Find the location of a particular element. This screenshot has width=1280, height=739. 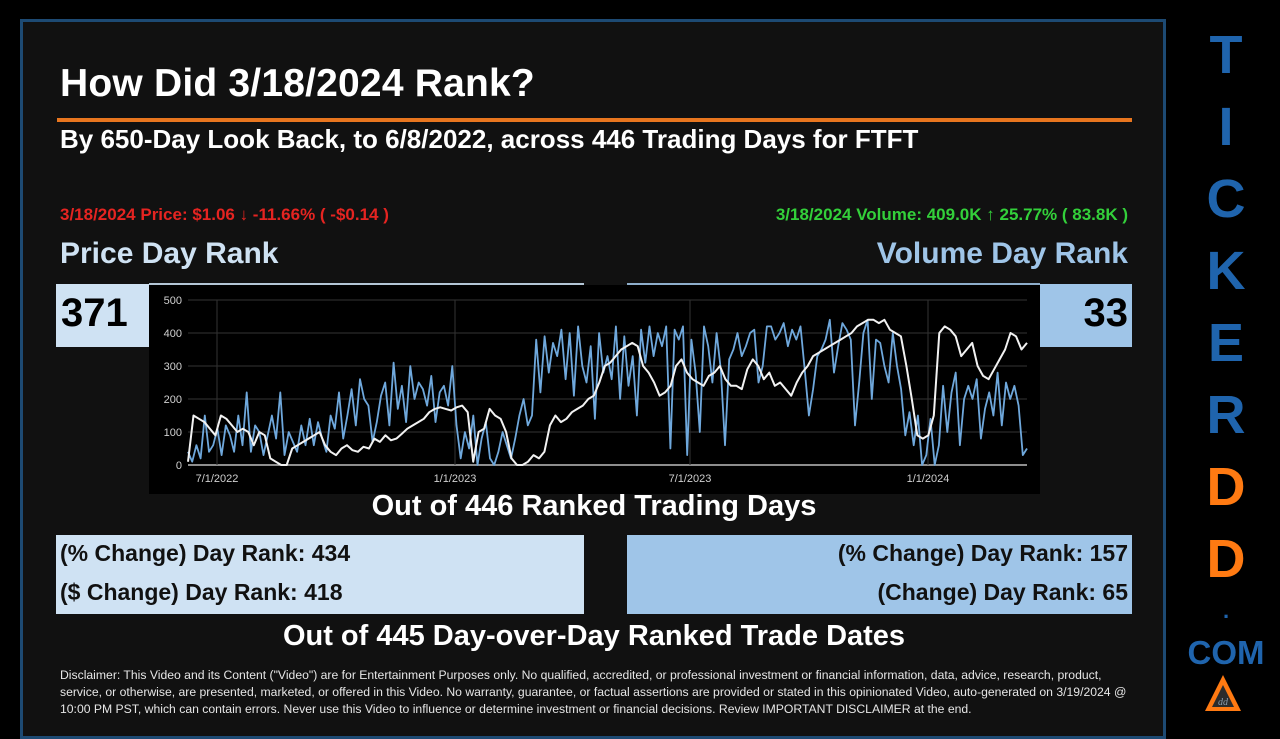

svg-text: dd is located at coordinates (1223, 702).